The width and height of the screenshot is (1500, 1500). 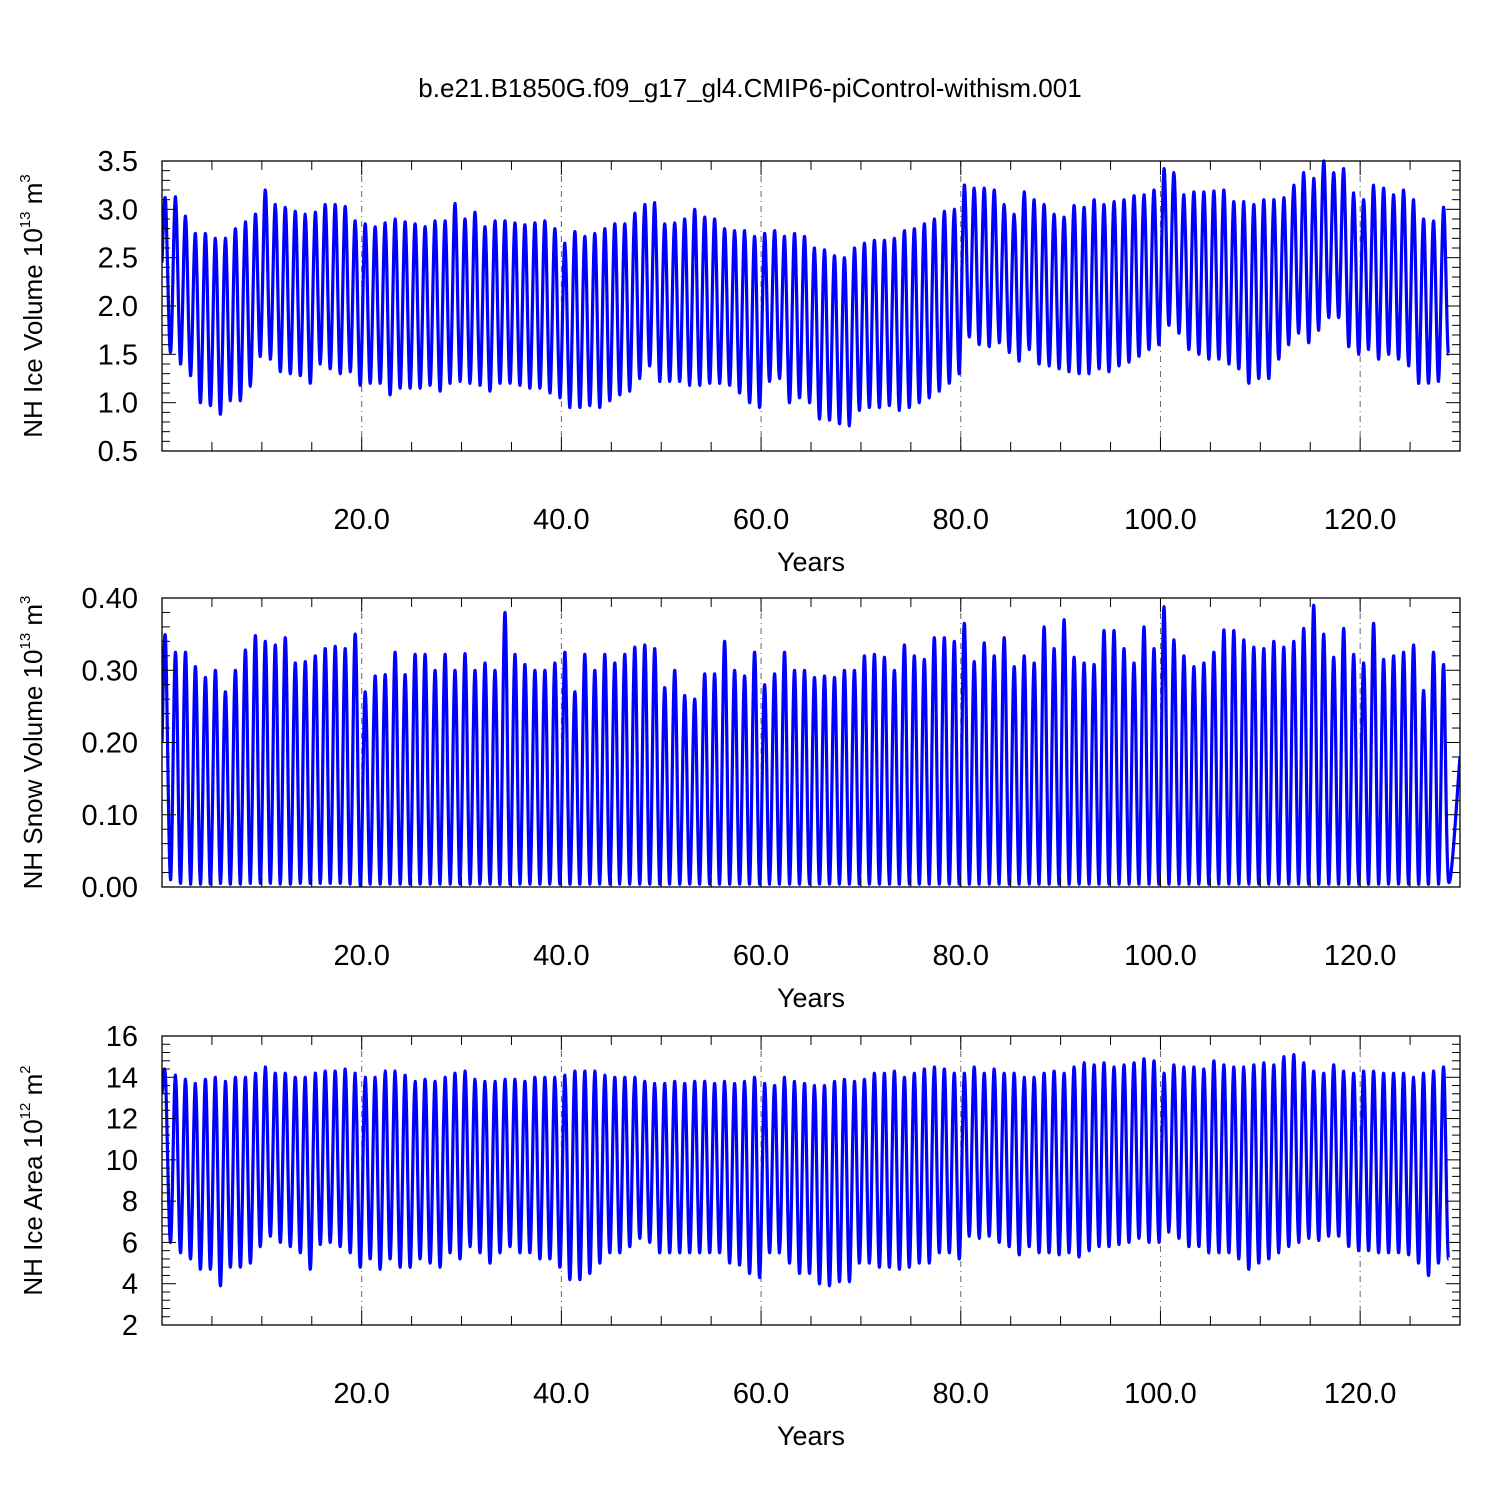 I want to click on ice-area-ylabel-part: 12, so click(x=25, y=1111).